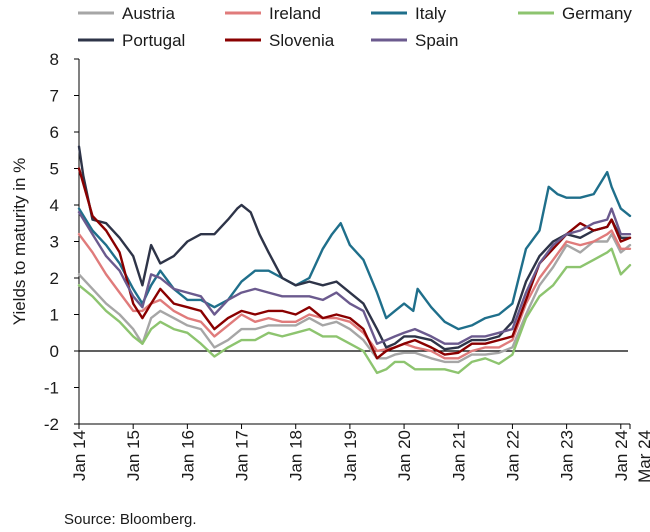 This screenshot has height=532, width=650. I want to click on legend-label-spain: Spain, so click(436, 40).